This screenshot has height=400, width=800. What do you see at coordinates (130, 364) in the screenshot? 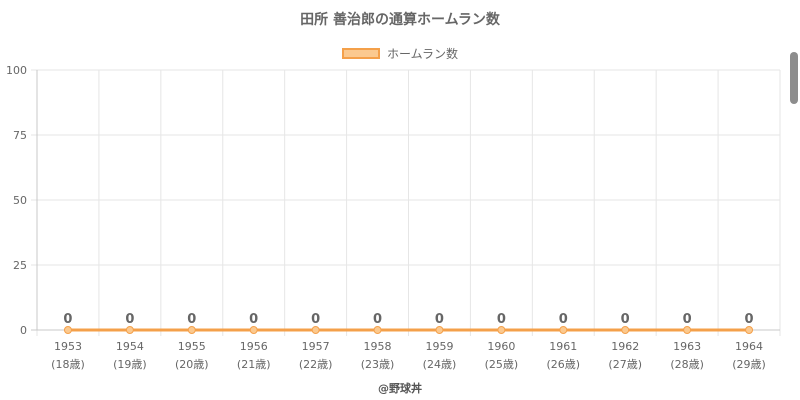
I see `x-tick-sublabel: (19歳)` at bounding box center [130, 364].